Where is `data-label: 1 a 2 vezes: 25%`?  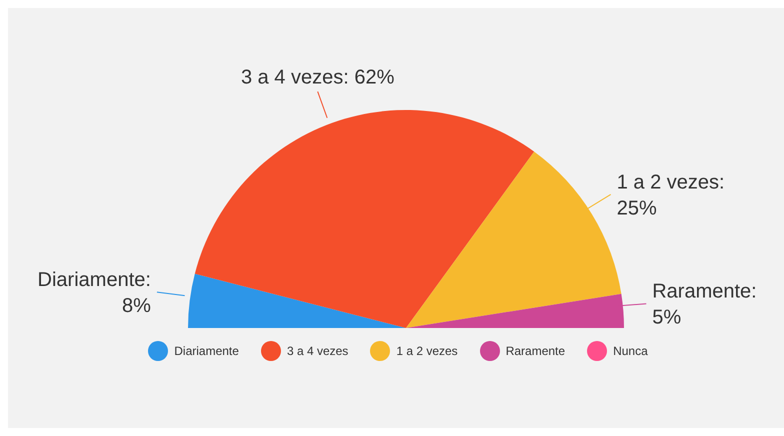
data-label: 1 a 2 vezes: 25% is located at coordinates (670, 195).